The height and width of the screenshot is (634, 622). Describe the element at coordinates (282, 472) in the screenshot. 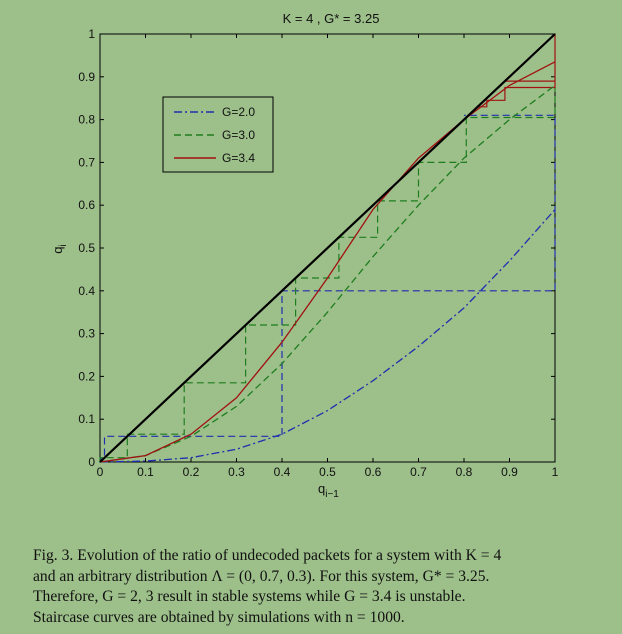

I see `x-tick-label: 0.4` at that location.